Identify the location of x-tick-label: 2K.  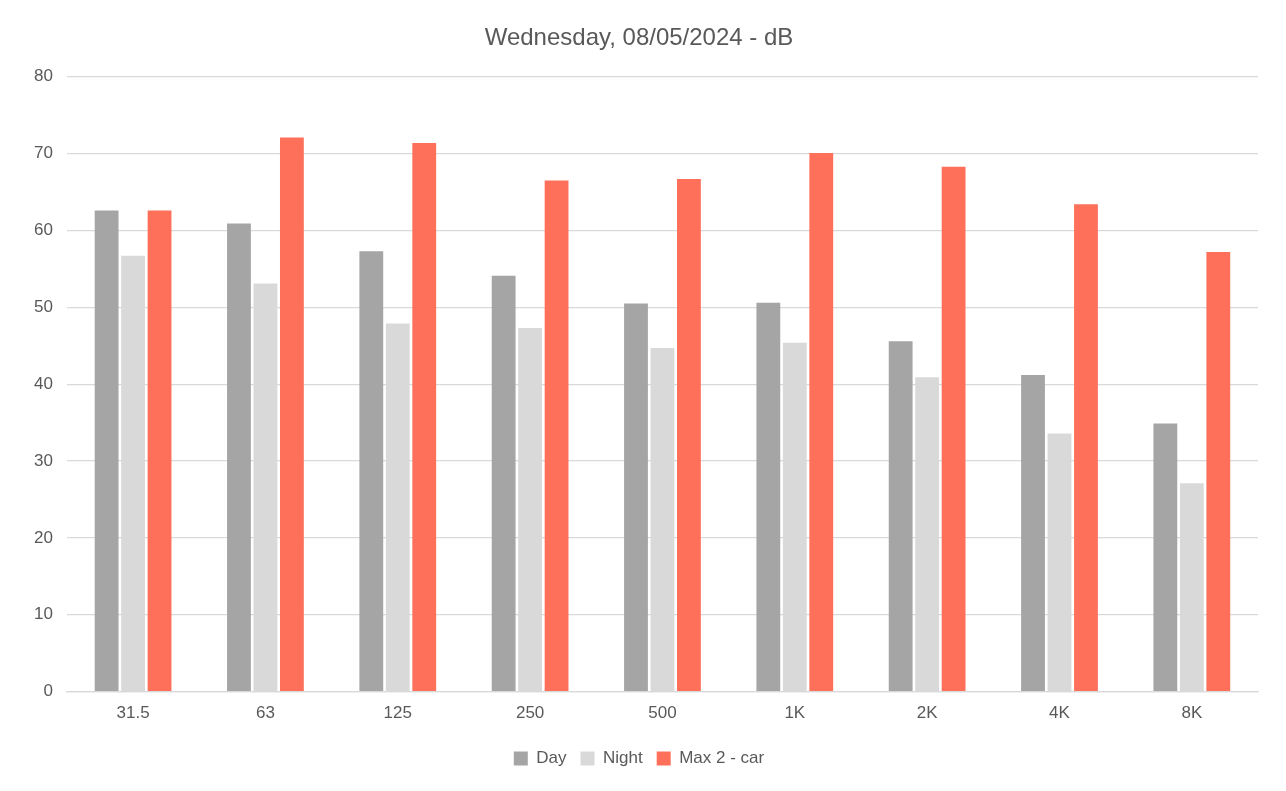
(927, 713).